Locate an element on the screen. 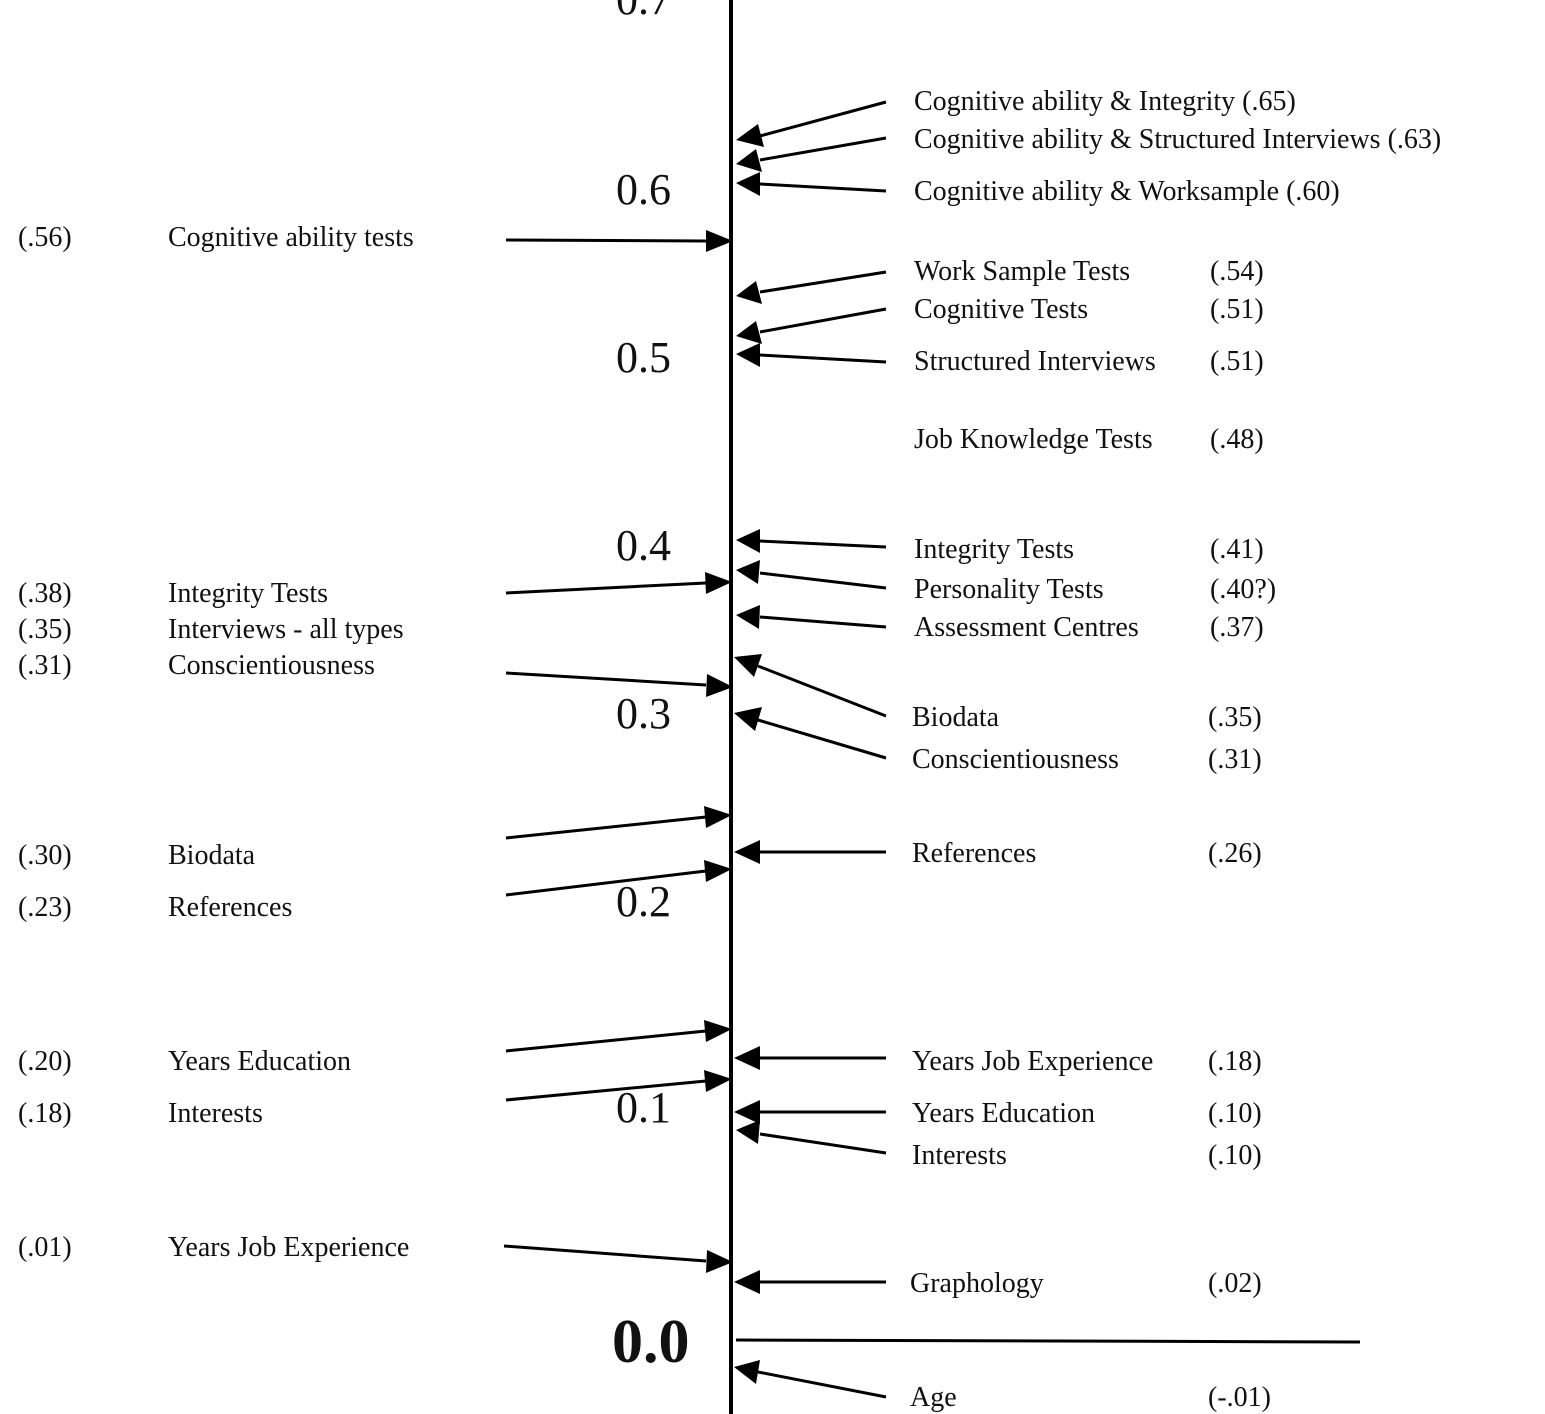 Image resolution: width=1545 pixels, height=1414 pixels. tick-label-0-7: 0.7 is located at coordinates (643, 12).